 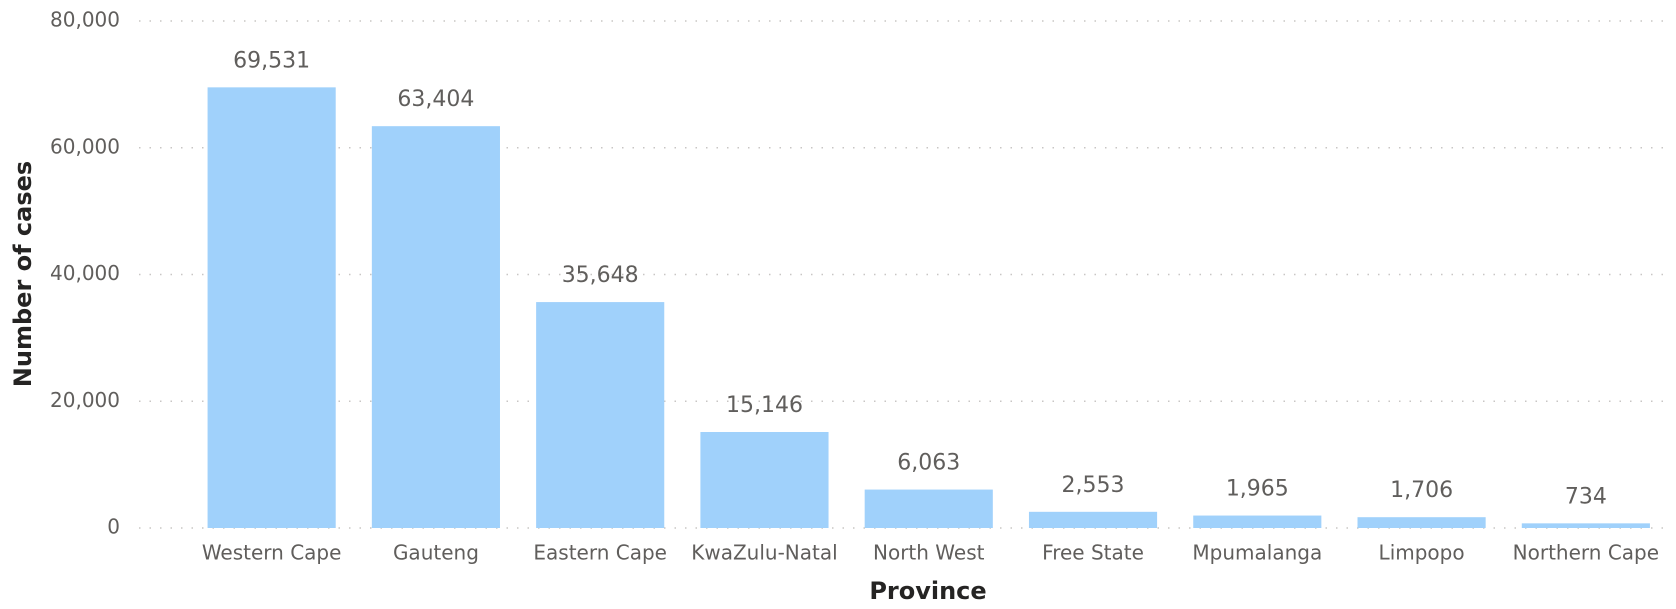 I want to click on data-label: 15,146, so click(x=764, y=405).